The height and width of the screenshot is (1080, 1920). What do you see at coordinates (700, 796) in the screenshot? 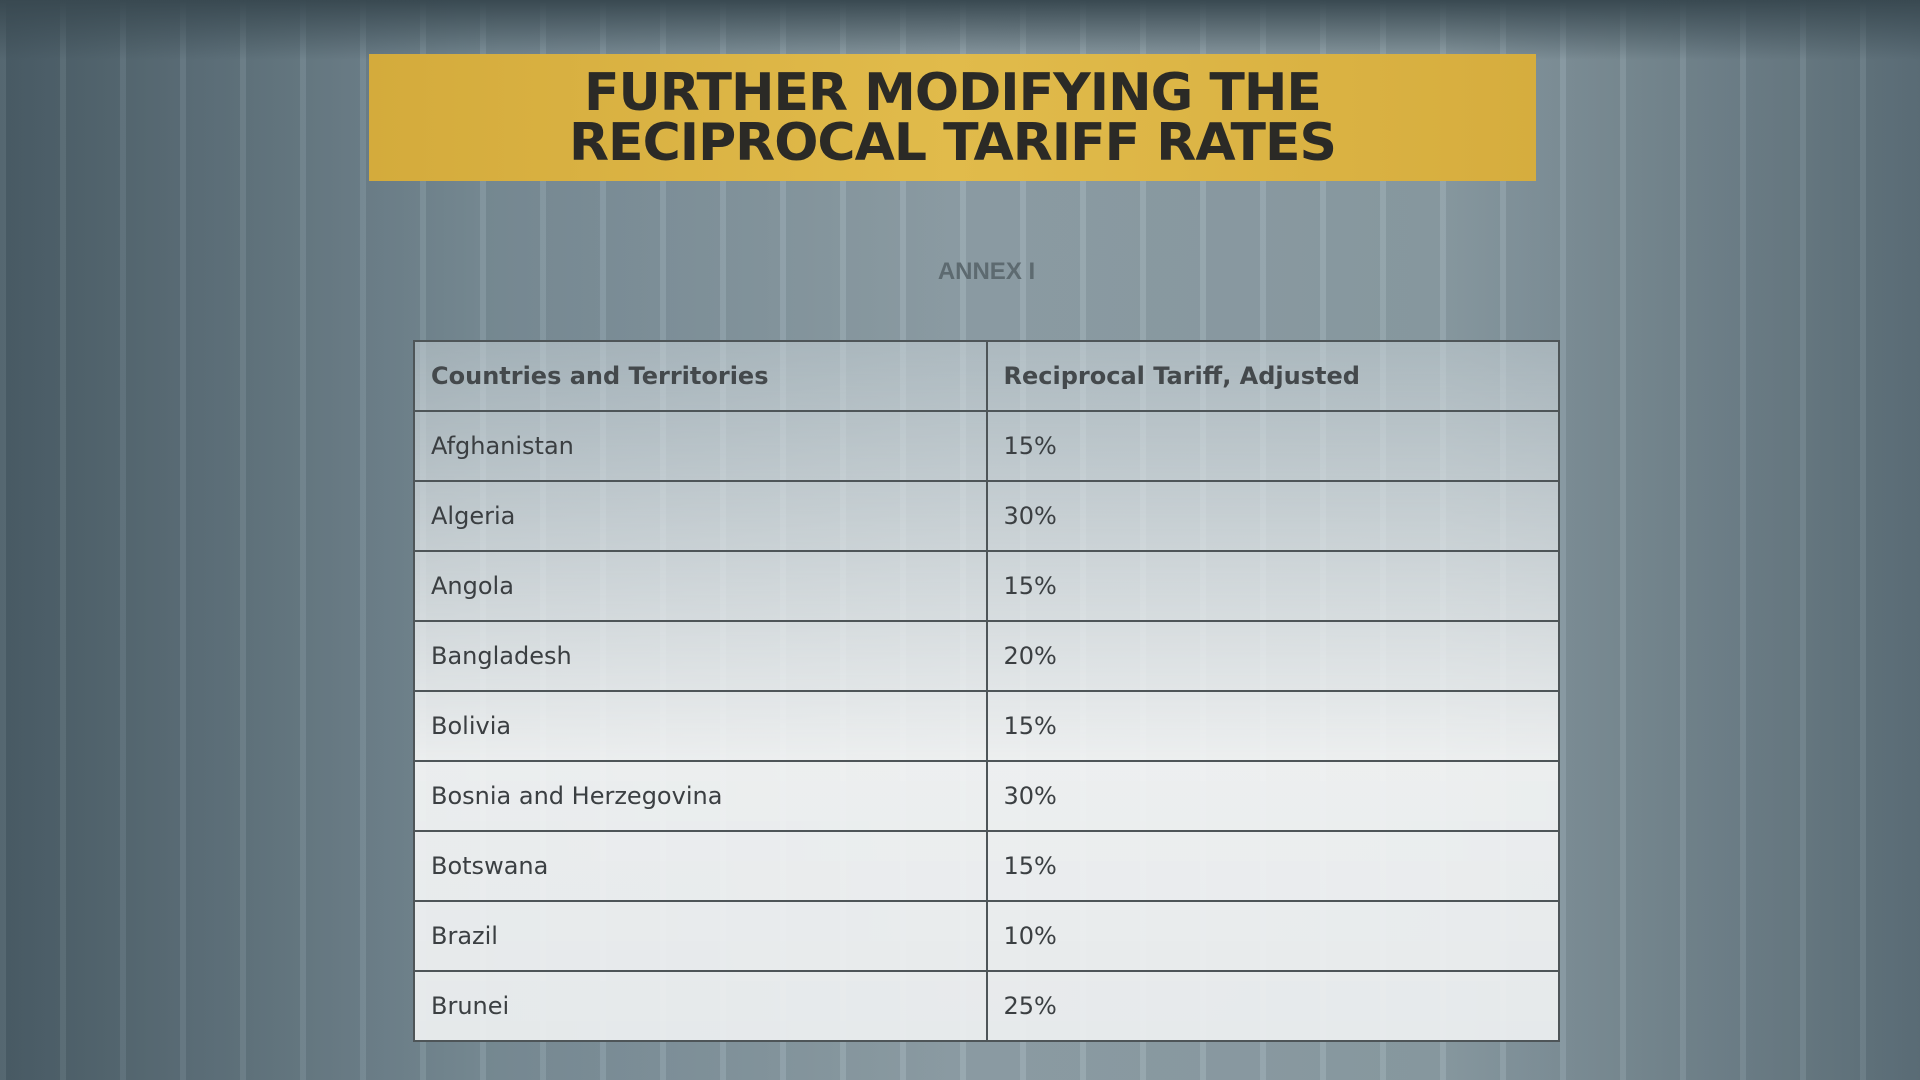
I see `country-cell: Bosnia and Herzegovina` at bounding box center [700, 796].